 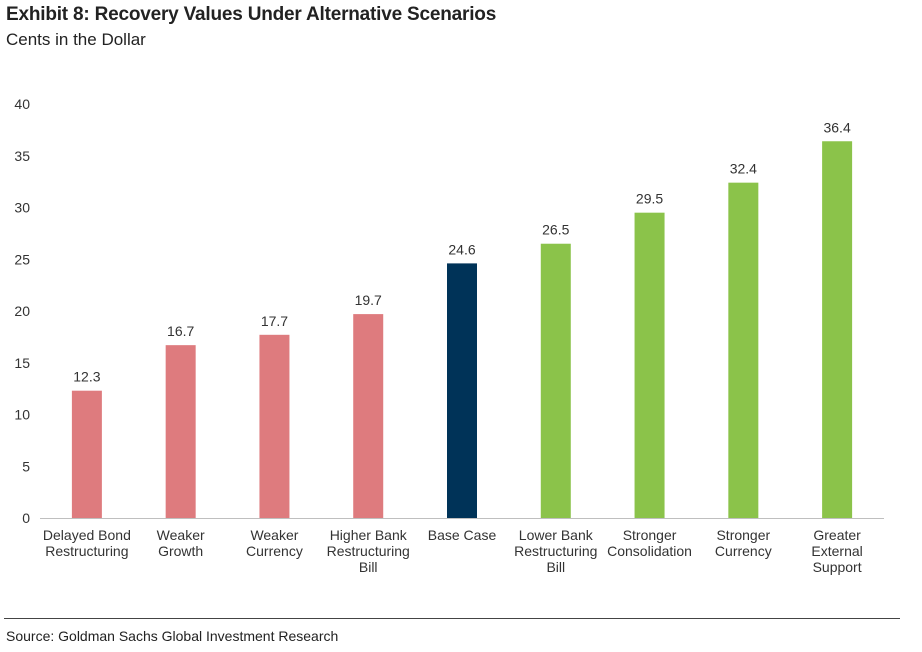 I want to click on bar-value-label: 17.7, so click(x=274, y=321).